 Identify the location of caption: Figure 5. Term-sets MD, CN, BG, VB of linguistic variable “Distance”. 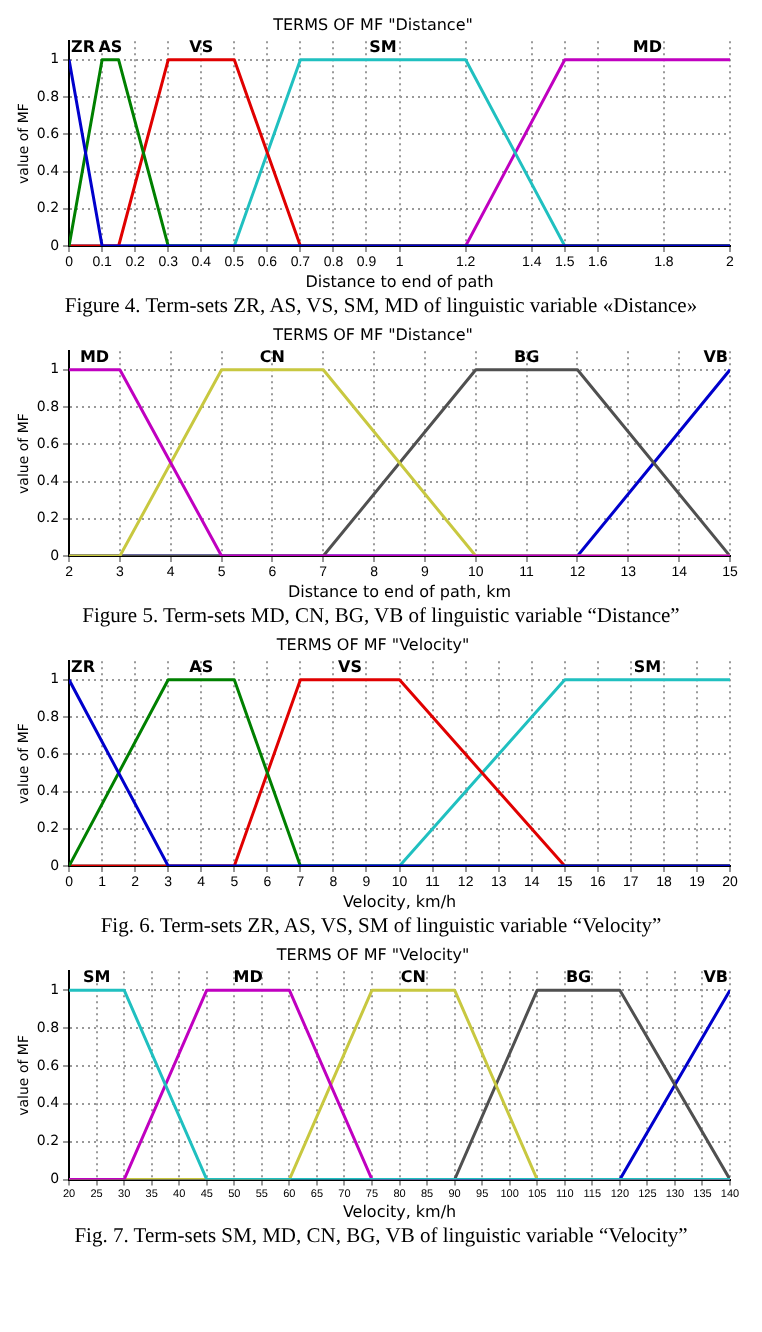
(381, 617).